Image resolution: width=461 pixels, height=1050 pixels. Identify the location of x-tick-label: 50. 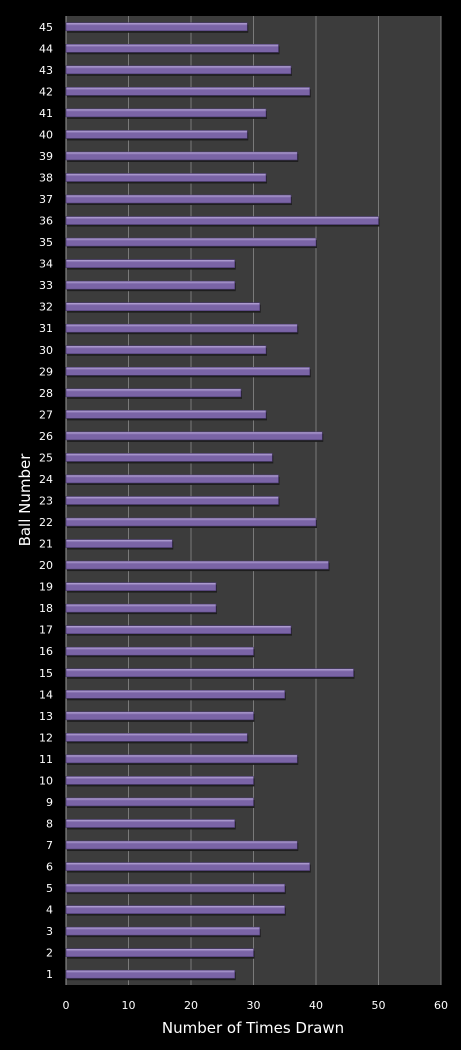
(379, 1005).